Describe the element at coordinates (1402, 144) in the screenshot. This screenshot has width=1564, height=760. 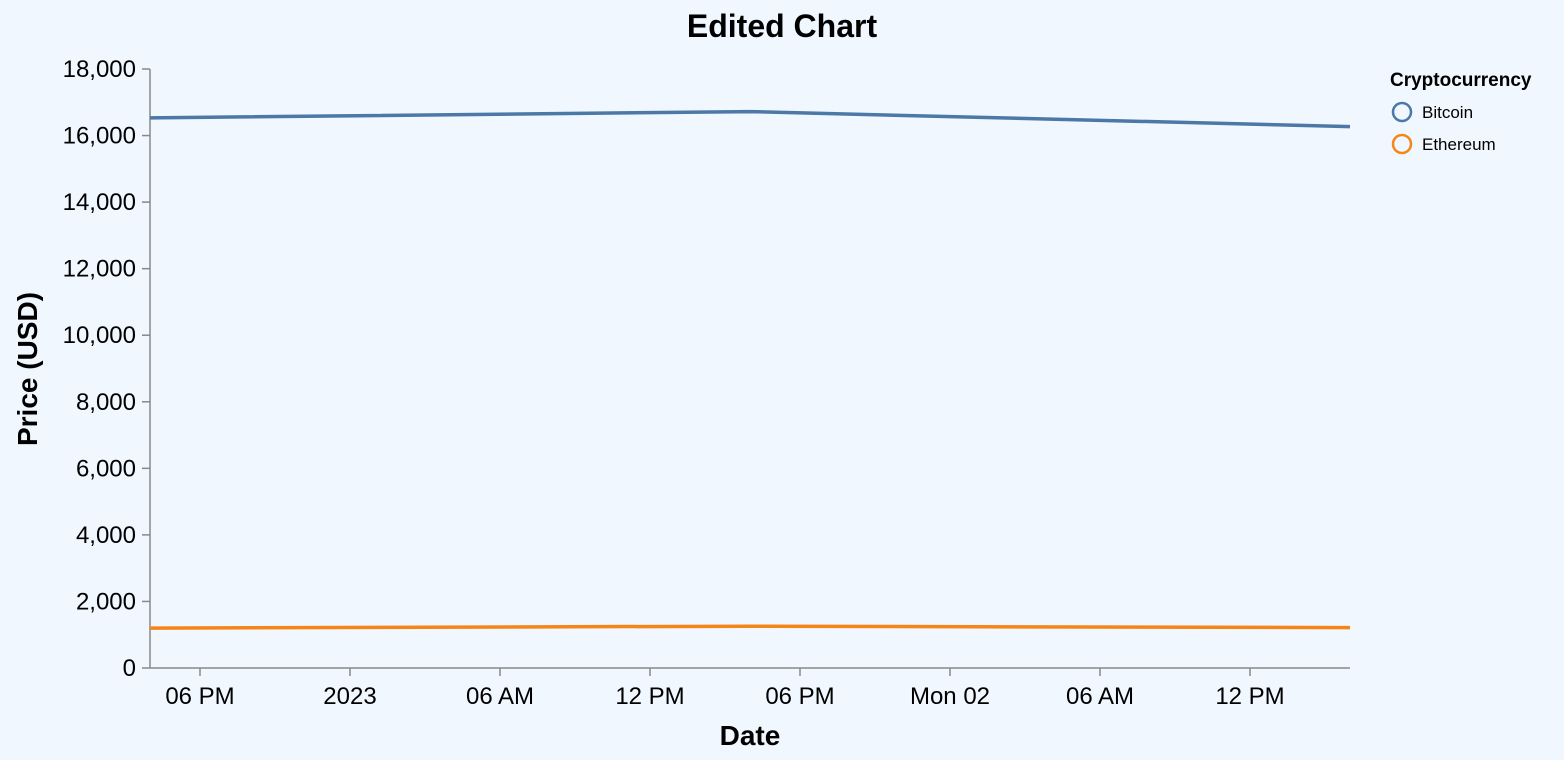
I see `legend-symbol-ethereum` at that location.